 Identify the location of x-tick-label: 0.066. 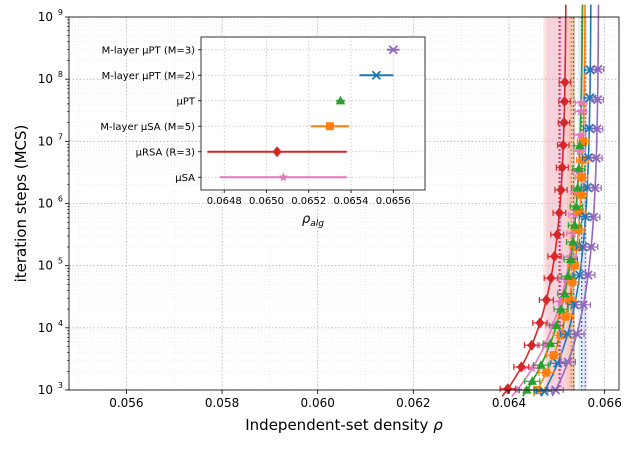
(604, 403).